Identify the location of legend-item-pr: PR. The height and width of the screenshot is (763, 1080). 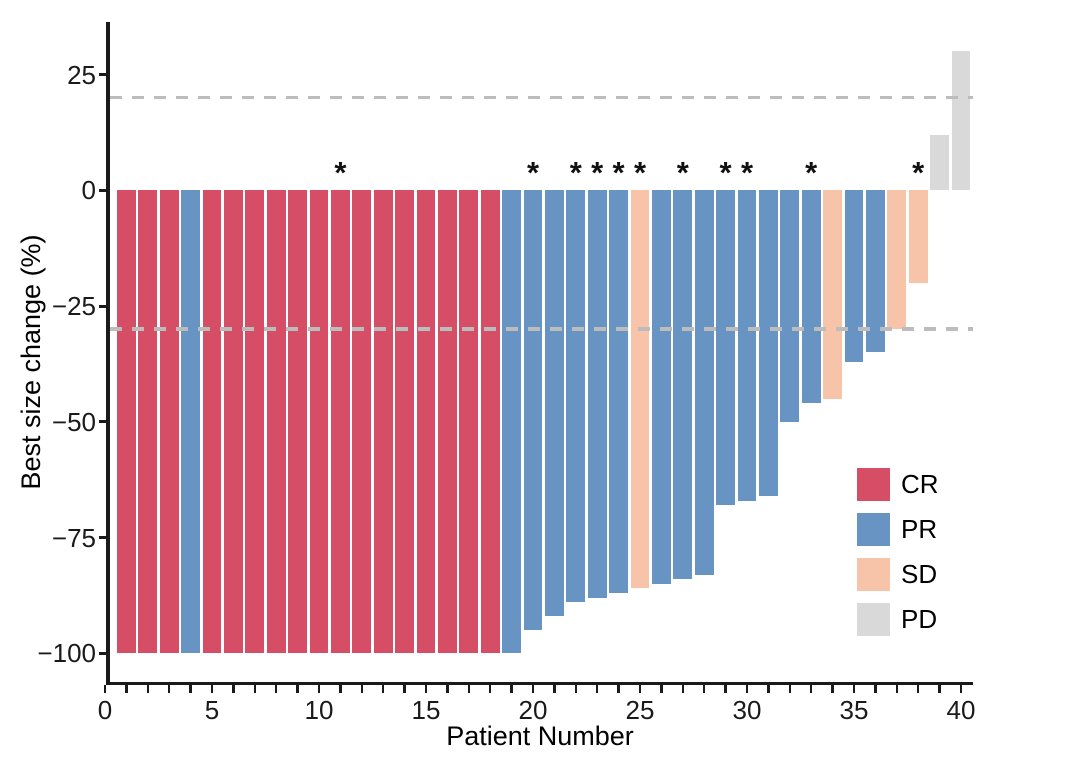
(898, 529).